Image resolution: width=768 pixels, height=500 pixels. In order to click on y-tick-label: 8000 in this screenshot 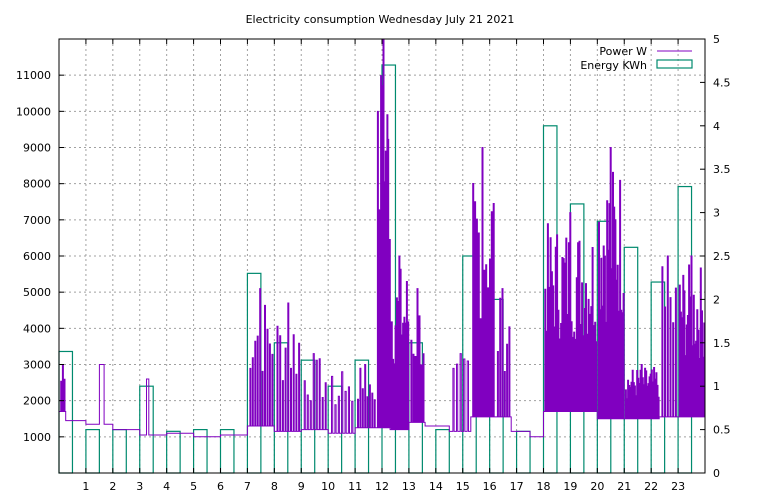, I will do `click(37, 184)`.